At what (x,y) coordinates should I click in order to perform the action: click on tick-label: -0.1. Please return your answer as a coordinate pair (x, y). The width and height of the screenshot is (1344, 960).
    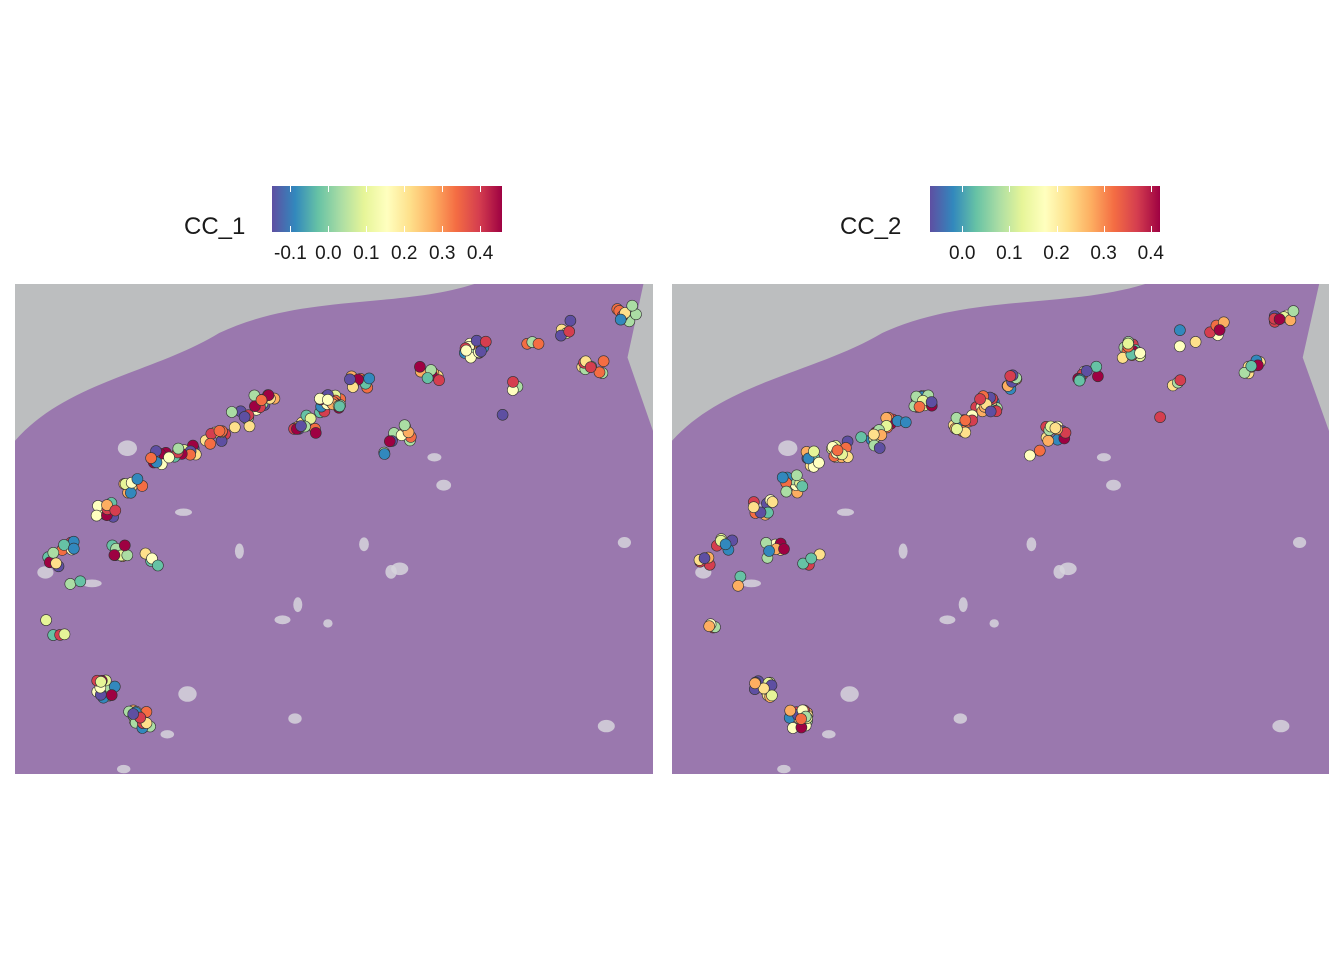
    Looking at the image, I should click on (290, 253).